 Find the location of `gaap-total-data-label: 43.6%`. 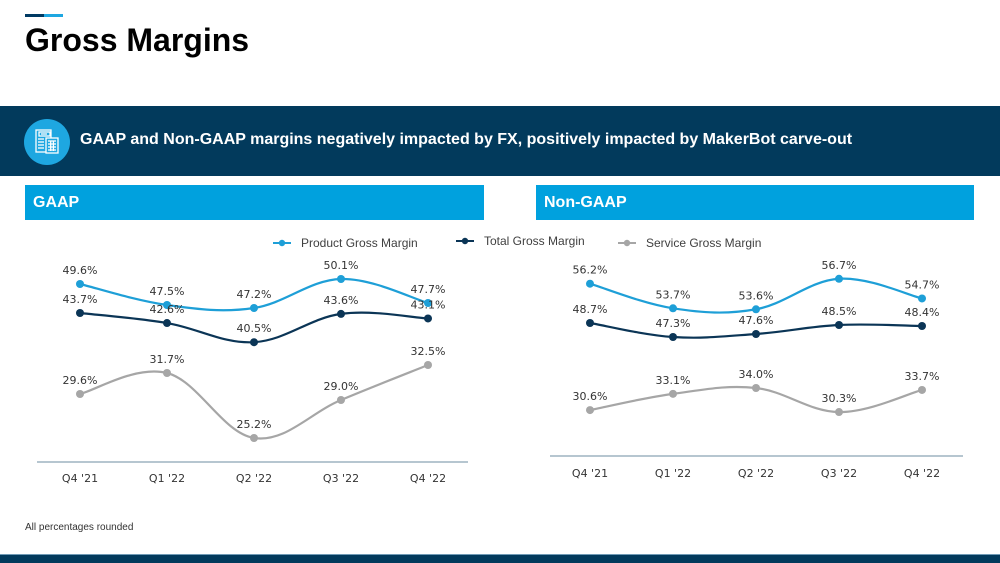

gaap-total-data-label: 43.6% is located at coordinates (341, 300).